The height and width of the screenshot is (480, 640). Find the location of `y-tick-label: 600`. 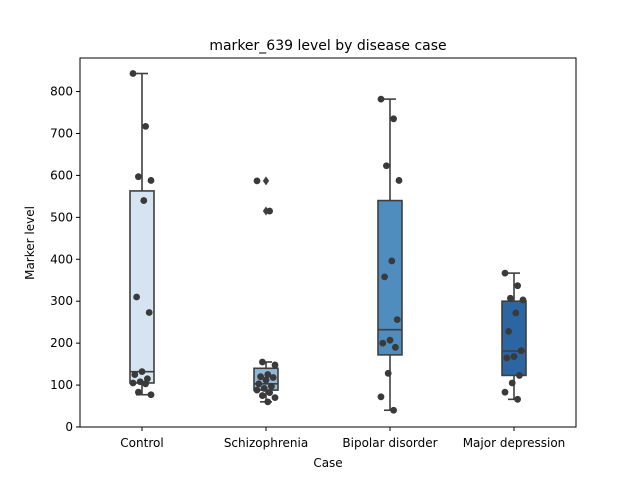

y-tick-label: 600 is located at coordinates (61, 175).